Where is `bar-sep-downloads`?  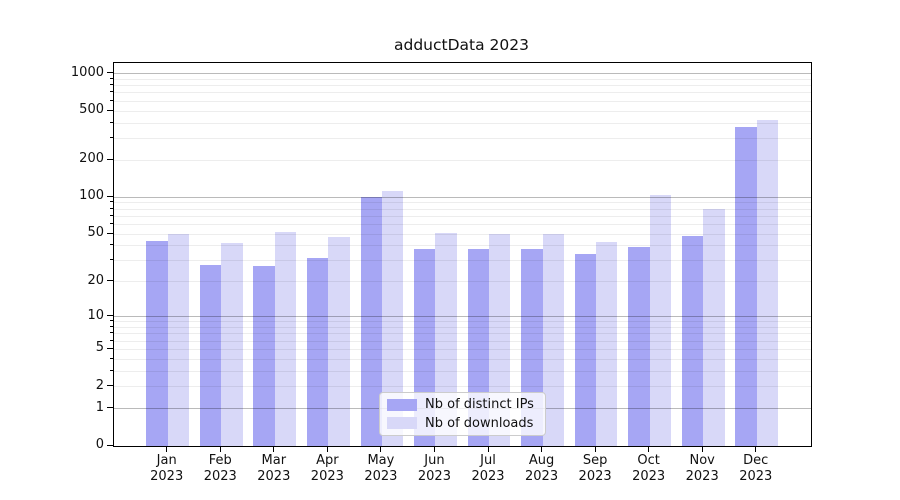 bar-sep-downloads is located at coordinates (607, 344).